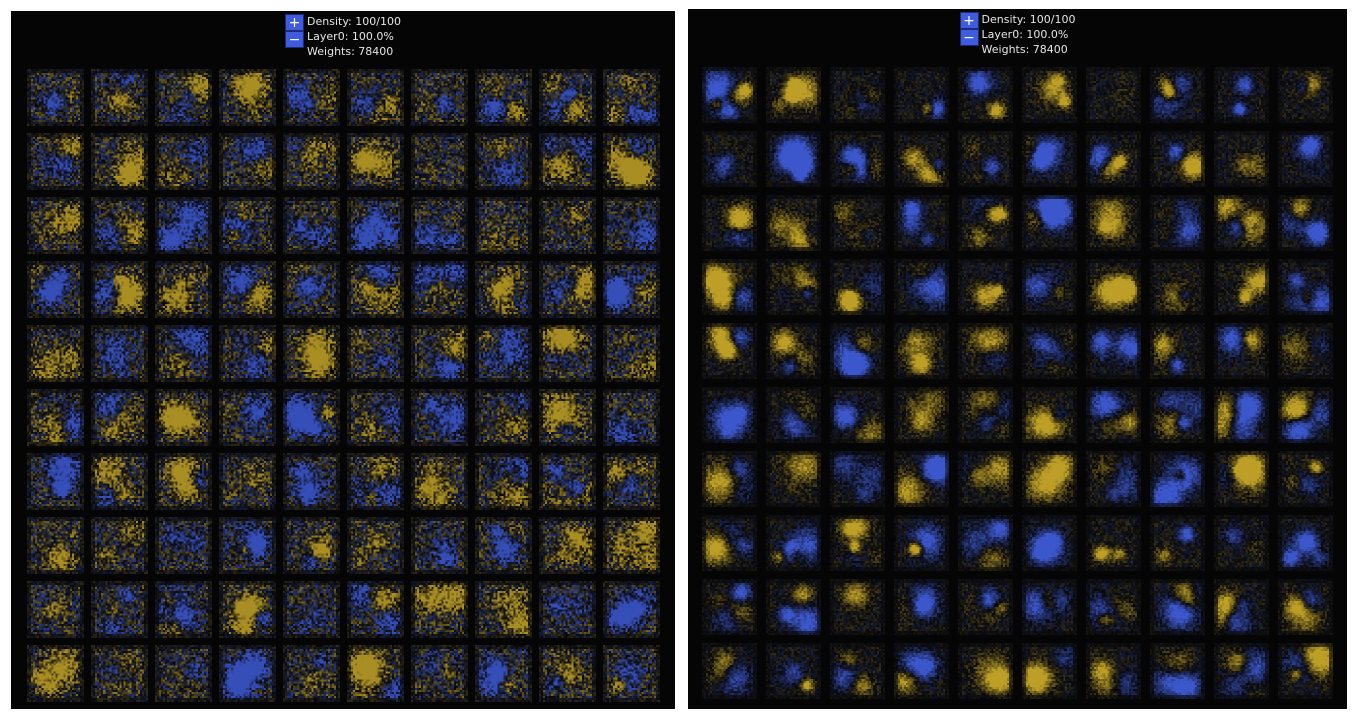 This screenshot has width=1359, height=720. I want to click on weights-label: Weights: 78400, so click(350, 51).